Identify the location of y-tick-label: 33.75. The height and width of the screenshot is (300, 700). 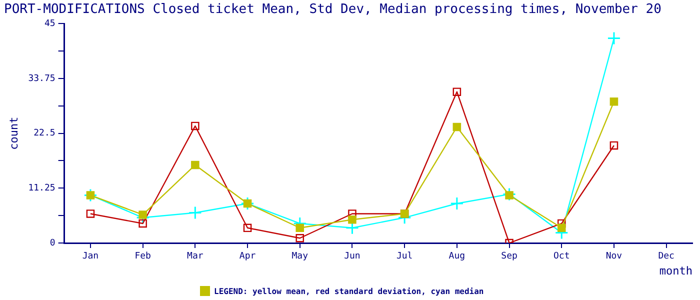
(42, 79).